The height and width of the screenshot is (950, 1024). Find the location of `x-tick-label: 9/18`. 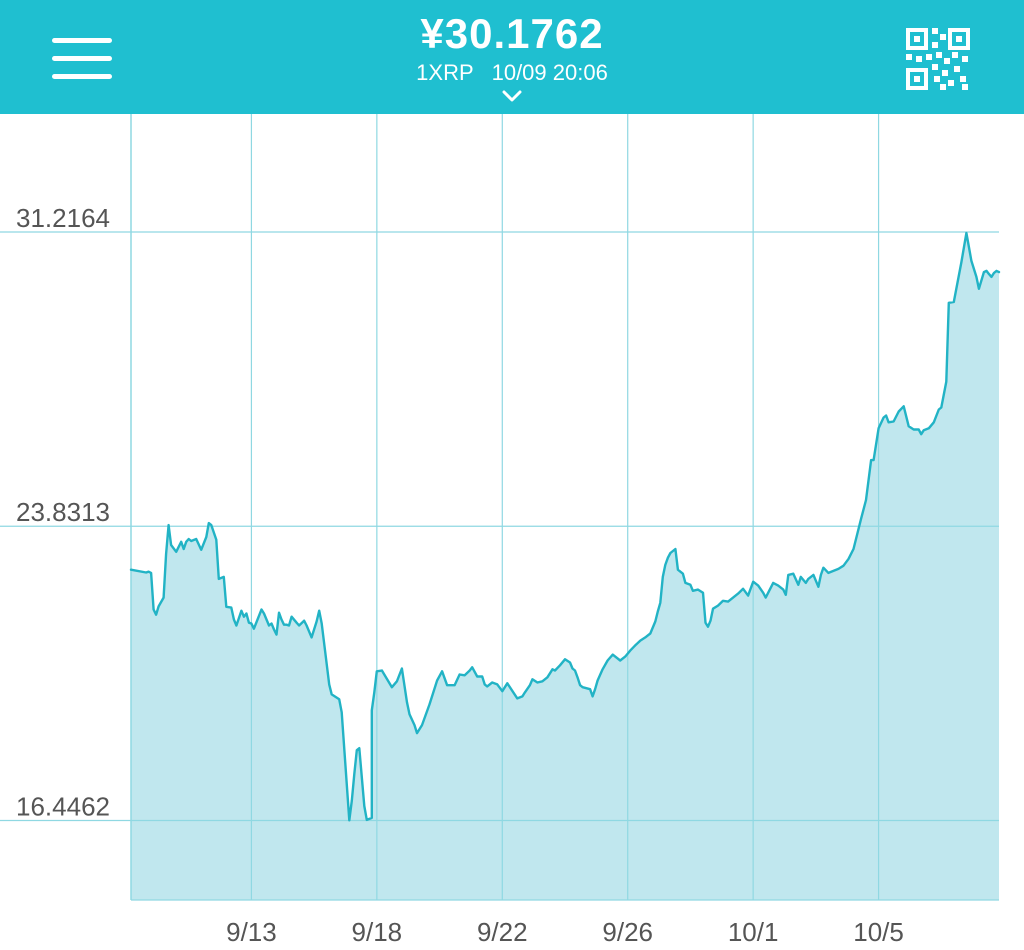

x-tick-label: 9/18 is located at coordinates (377, 931).